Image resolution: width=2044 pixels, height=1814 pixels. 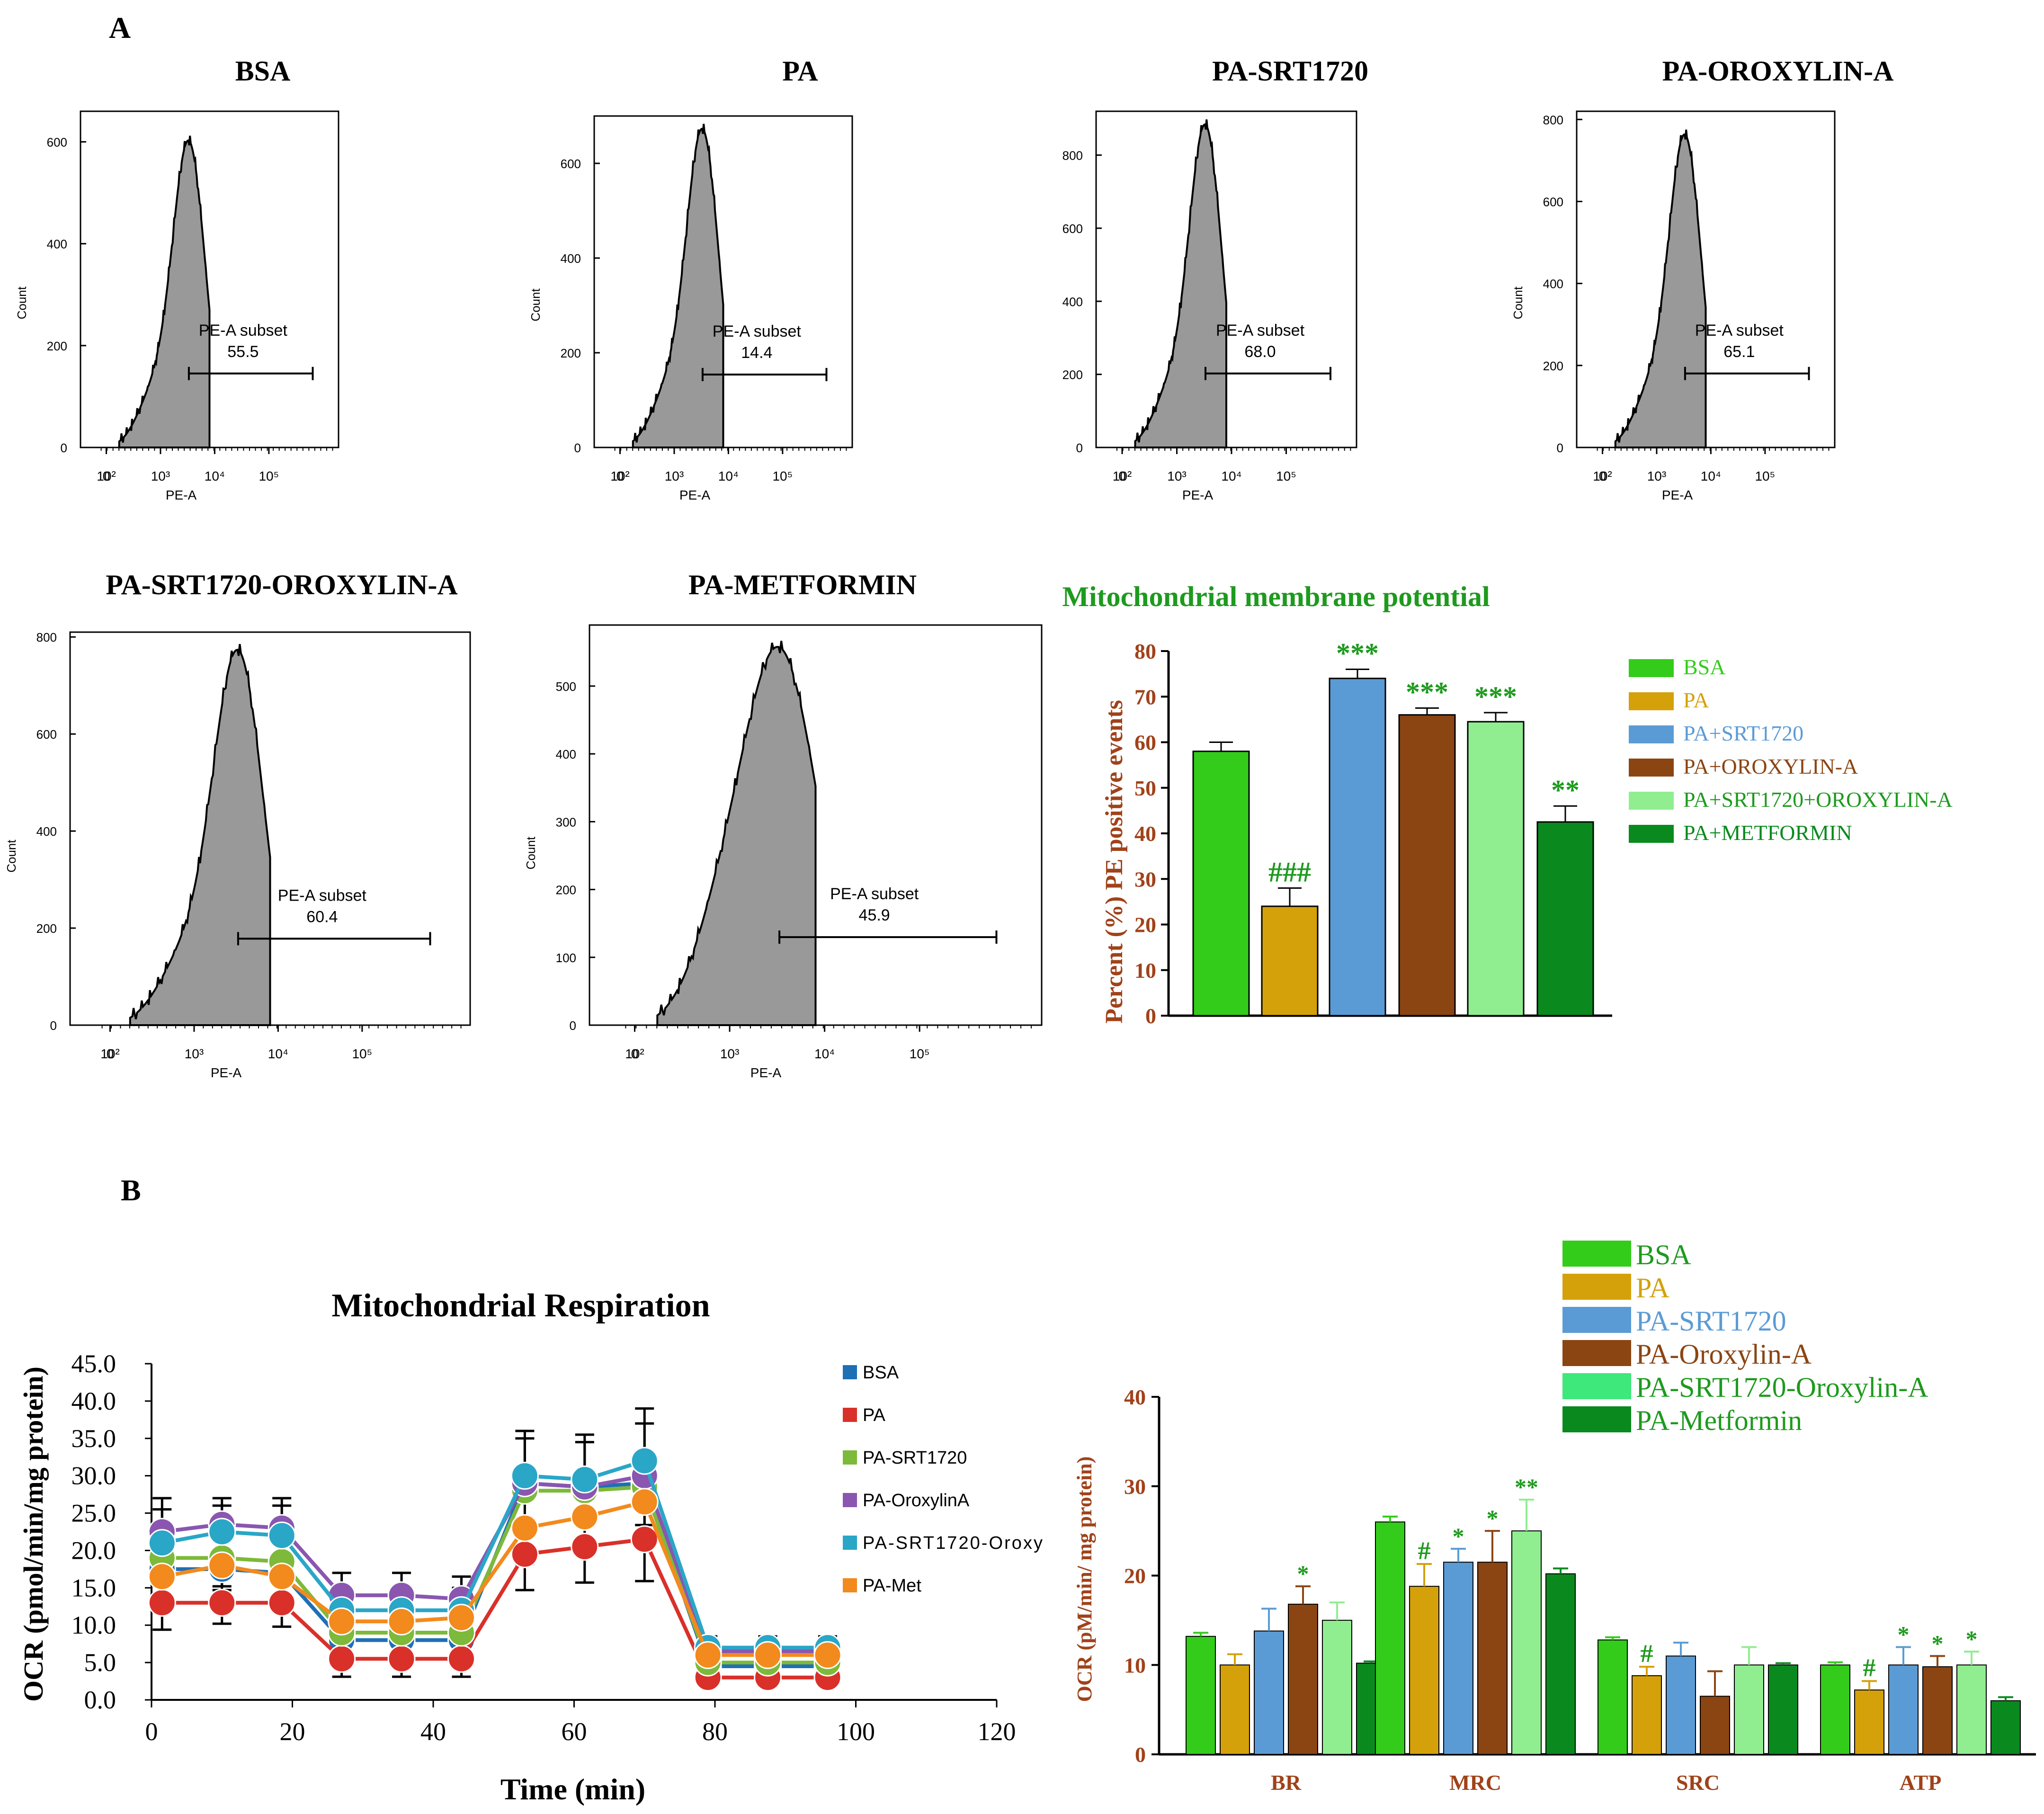 What do you see at coordinates (1921, 1782) in the screenshot?
I see `ocr-x-tick-label: ATP` at bounding box center [1921, 1782].